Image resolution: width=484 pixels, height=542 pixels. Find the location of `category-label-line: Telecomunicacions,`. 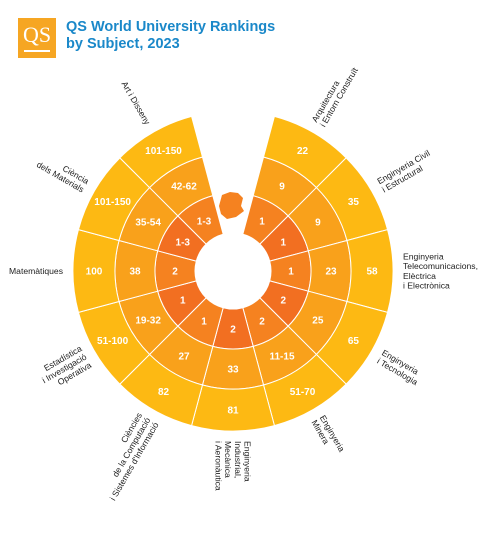

category-label-line: Telecomunicacions, is located at coordinates (440, 266).